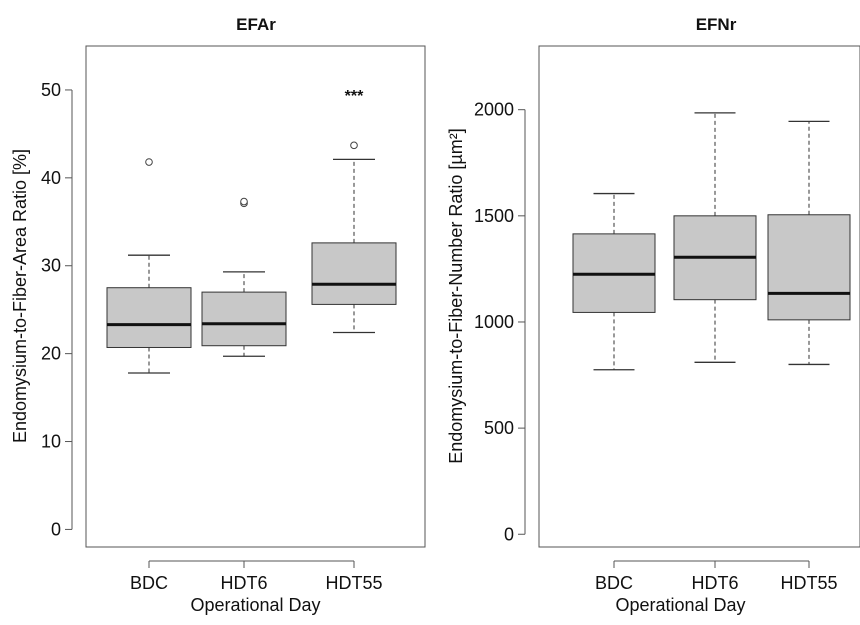 The width and height of the screenshot is (860, 625). I want to click on chart-title: EFAr, so click(256, 24).